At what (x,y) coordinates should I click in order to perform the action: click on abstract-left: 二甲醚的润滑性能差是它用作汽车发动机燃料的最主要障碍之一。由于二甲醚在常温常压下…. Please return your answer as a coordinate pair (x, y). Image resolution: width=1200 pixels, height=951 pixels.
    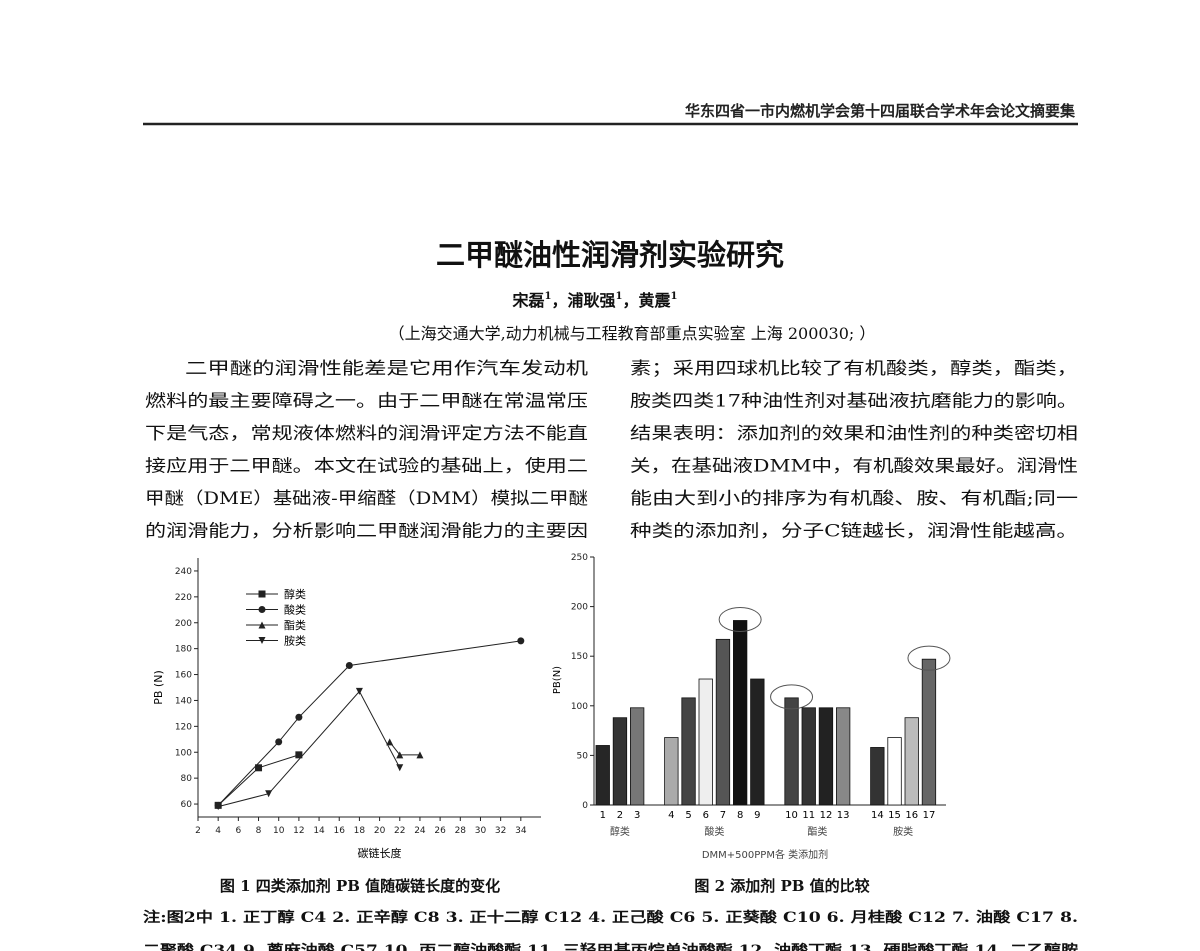
    Looking at the image, I should click on (366, 450).